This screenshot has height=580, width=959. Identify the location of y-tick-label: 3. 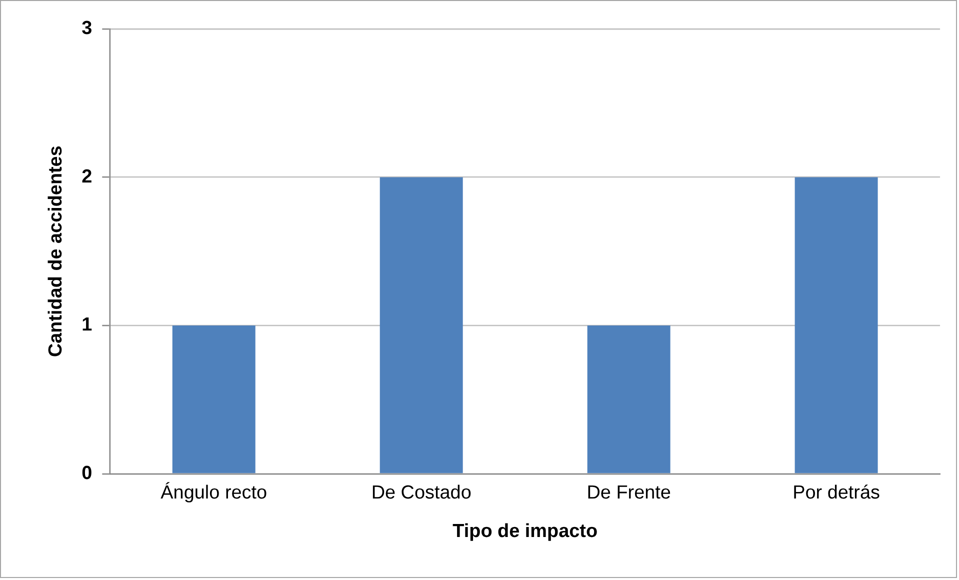
(87, 29).